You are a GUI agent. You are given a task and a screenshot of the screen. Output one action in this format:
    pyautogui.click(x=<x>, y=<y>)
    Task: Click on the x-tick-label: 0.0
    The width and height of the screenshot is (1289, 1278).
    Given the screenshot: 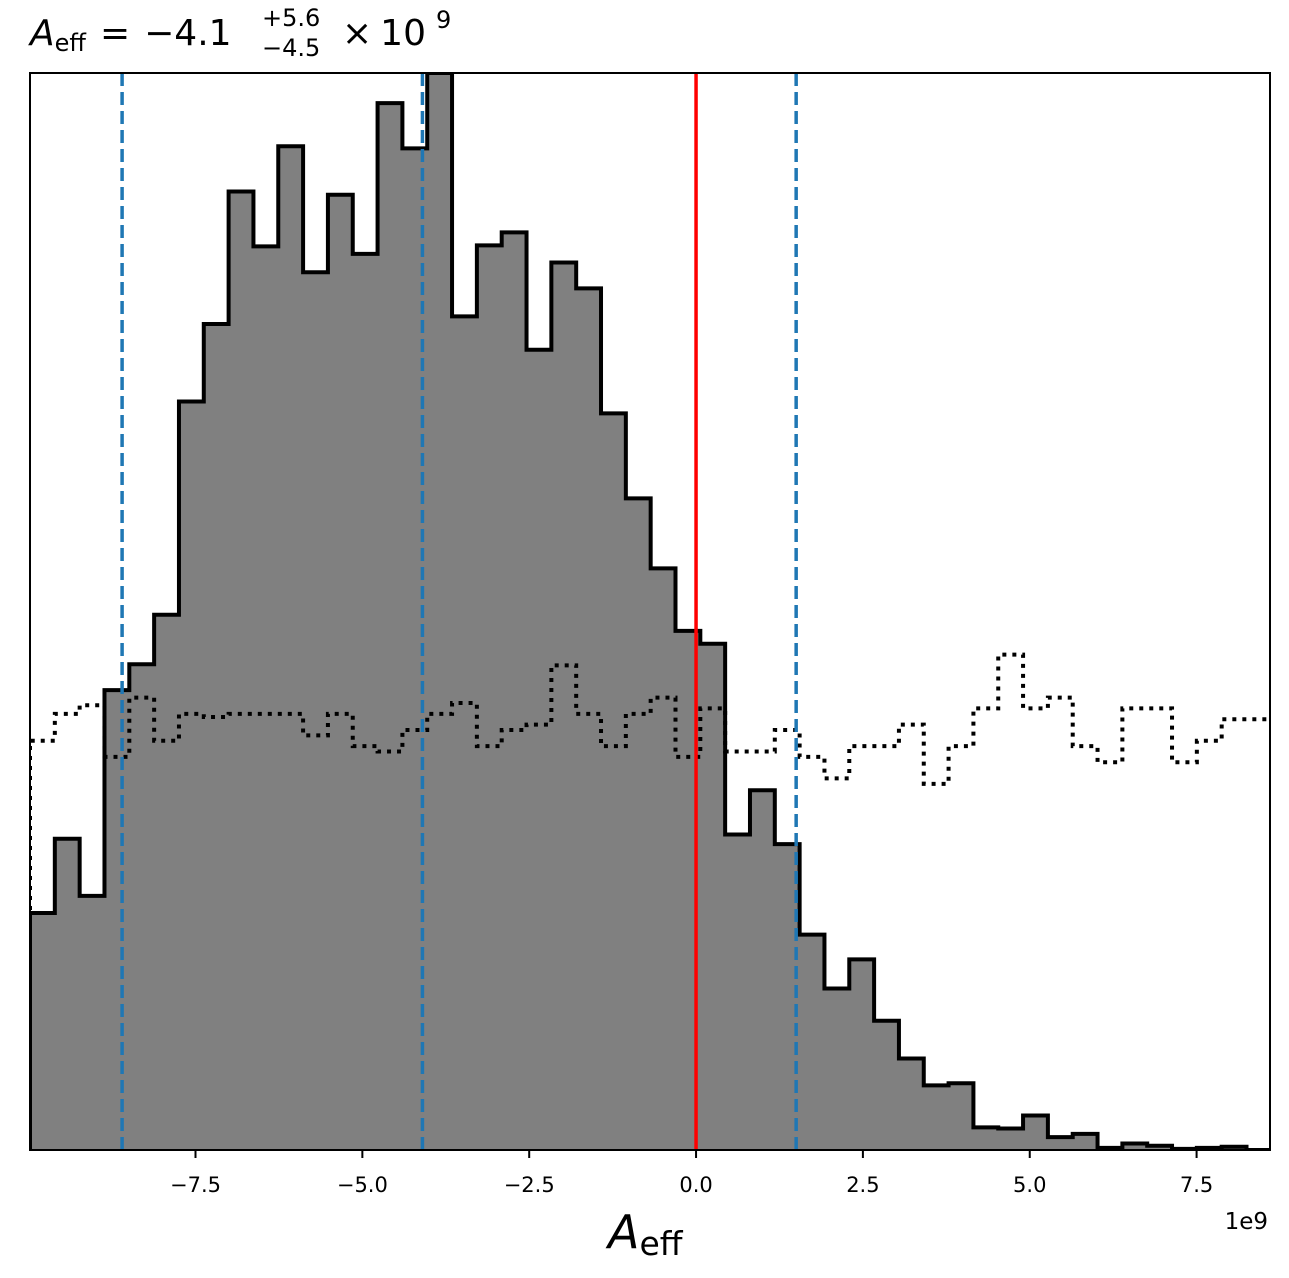 What is the action you would take?
    pyautogui.click(x=695, y=1185)
    